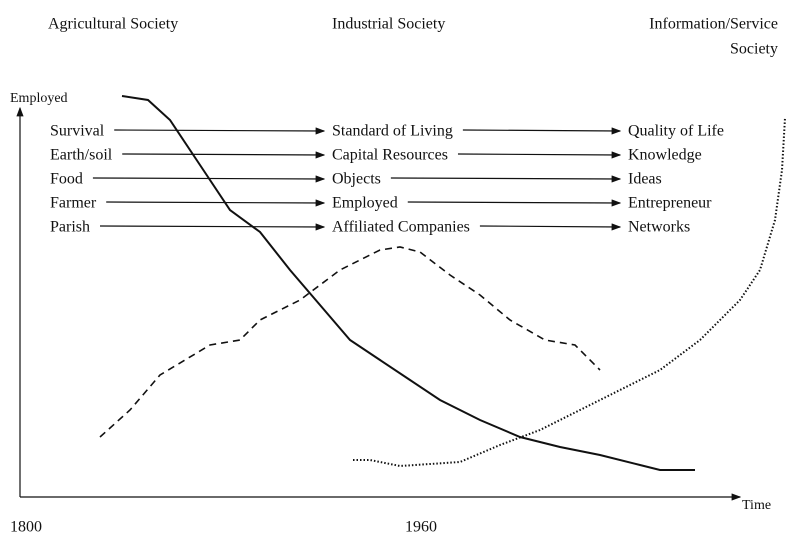  Describe the element at coordinates (66, 179) in the screenshot. I see `row-cell: Food` at that location.